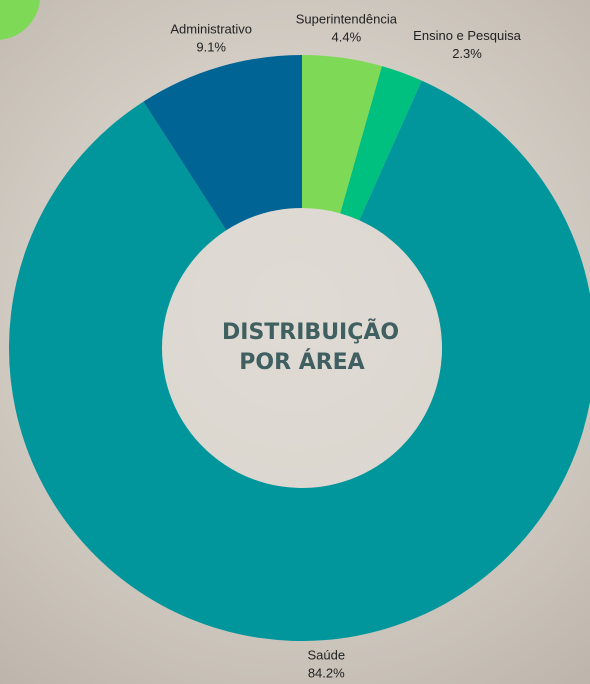 The image size is (590, 684). What do you see at coordinates (326, 673) in the screenshot?
I see `slice-value-label: 84.2%` at bounding box center [326, 673].